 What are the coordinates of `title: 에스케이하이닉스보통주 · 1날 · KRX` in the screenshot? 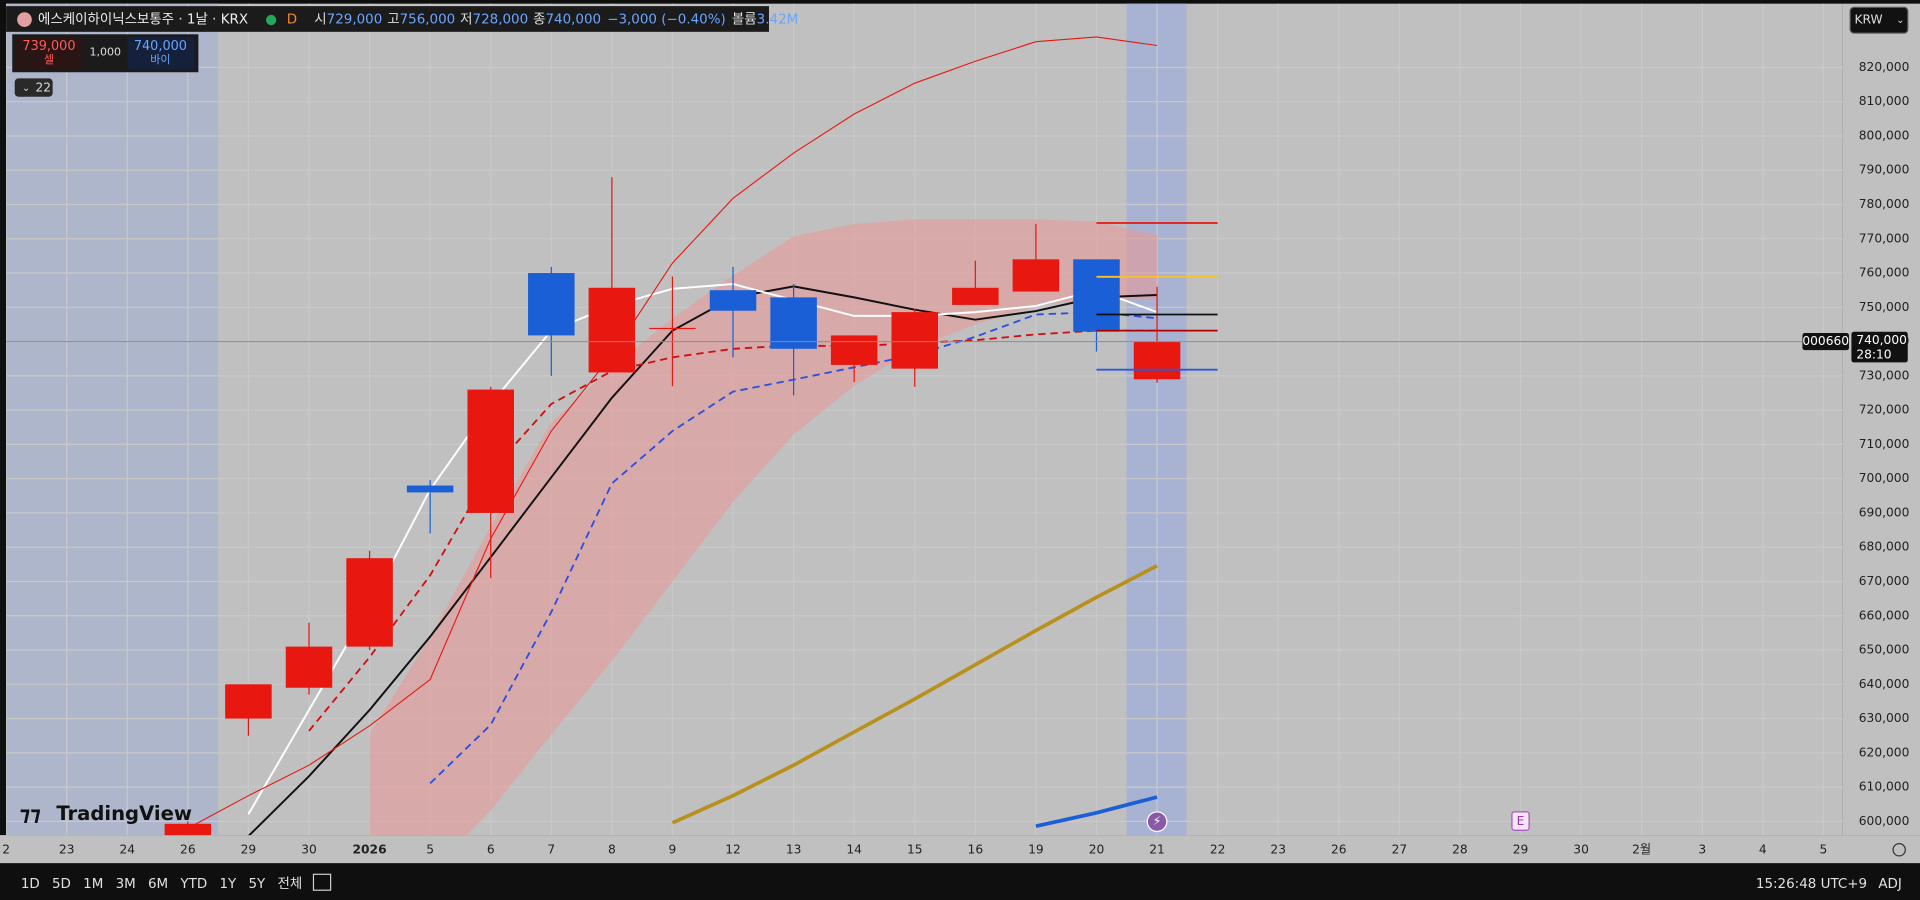 It's located at (143, 20).